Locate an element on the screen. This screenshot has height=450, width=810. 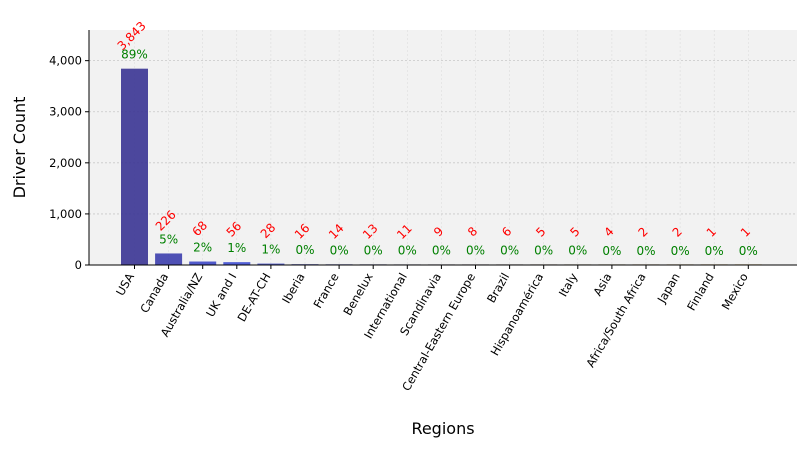
x-tick-label-1: Canada is located at coordinates (154, 293).